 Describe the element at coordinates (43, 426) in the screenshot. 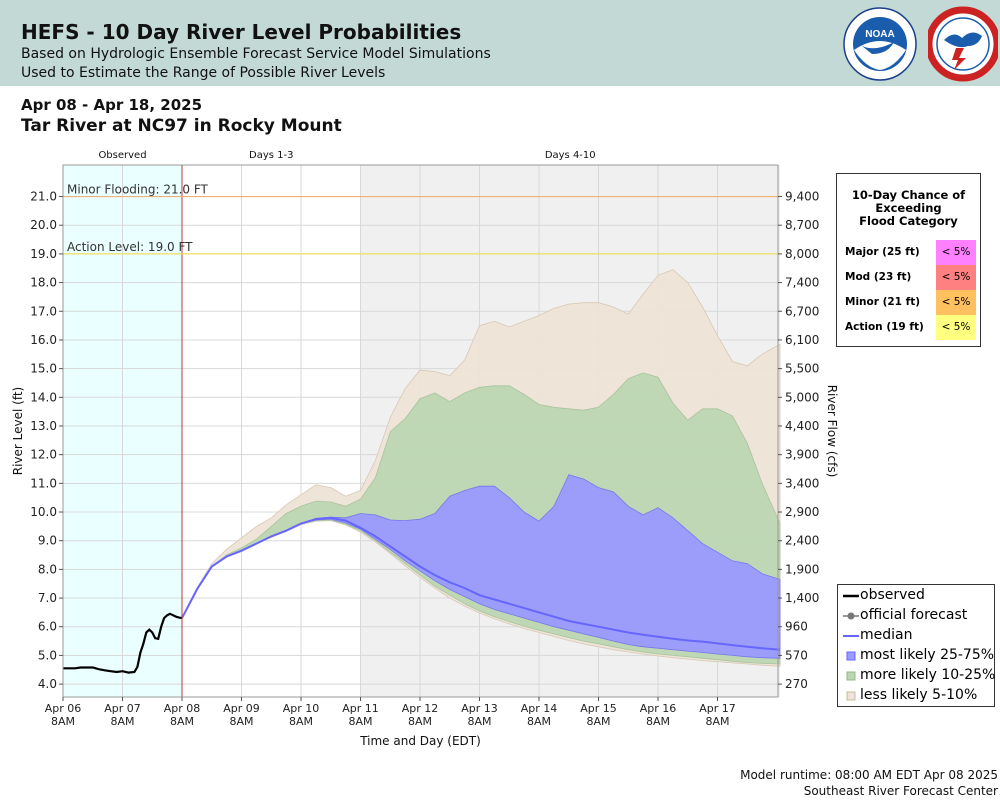

I see `y-tick-label: 13.0` at that location.